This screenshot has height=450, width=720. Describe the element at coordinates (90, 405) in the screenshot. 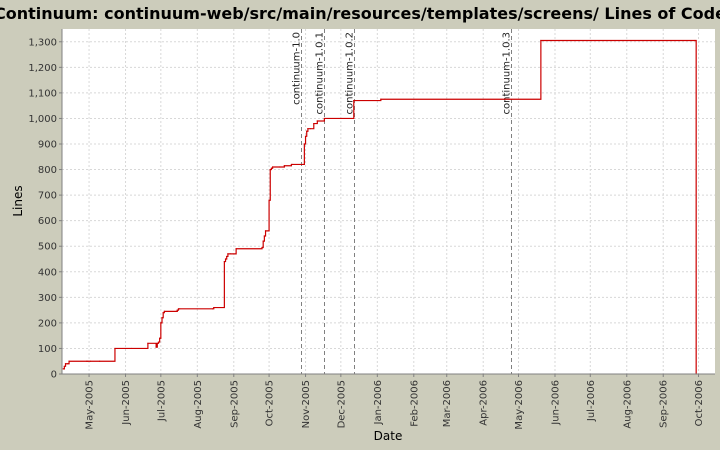

I see `x-tick-label: May-2005` at that location.